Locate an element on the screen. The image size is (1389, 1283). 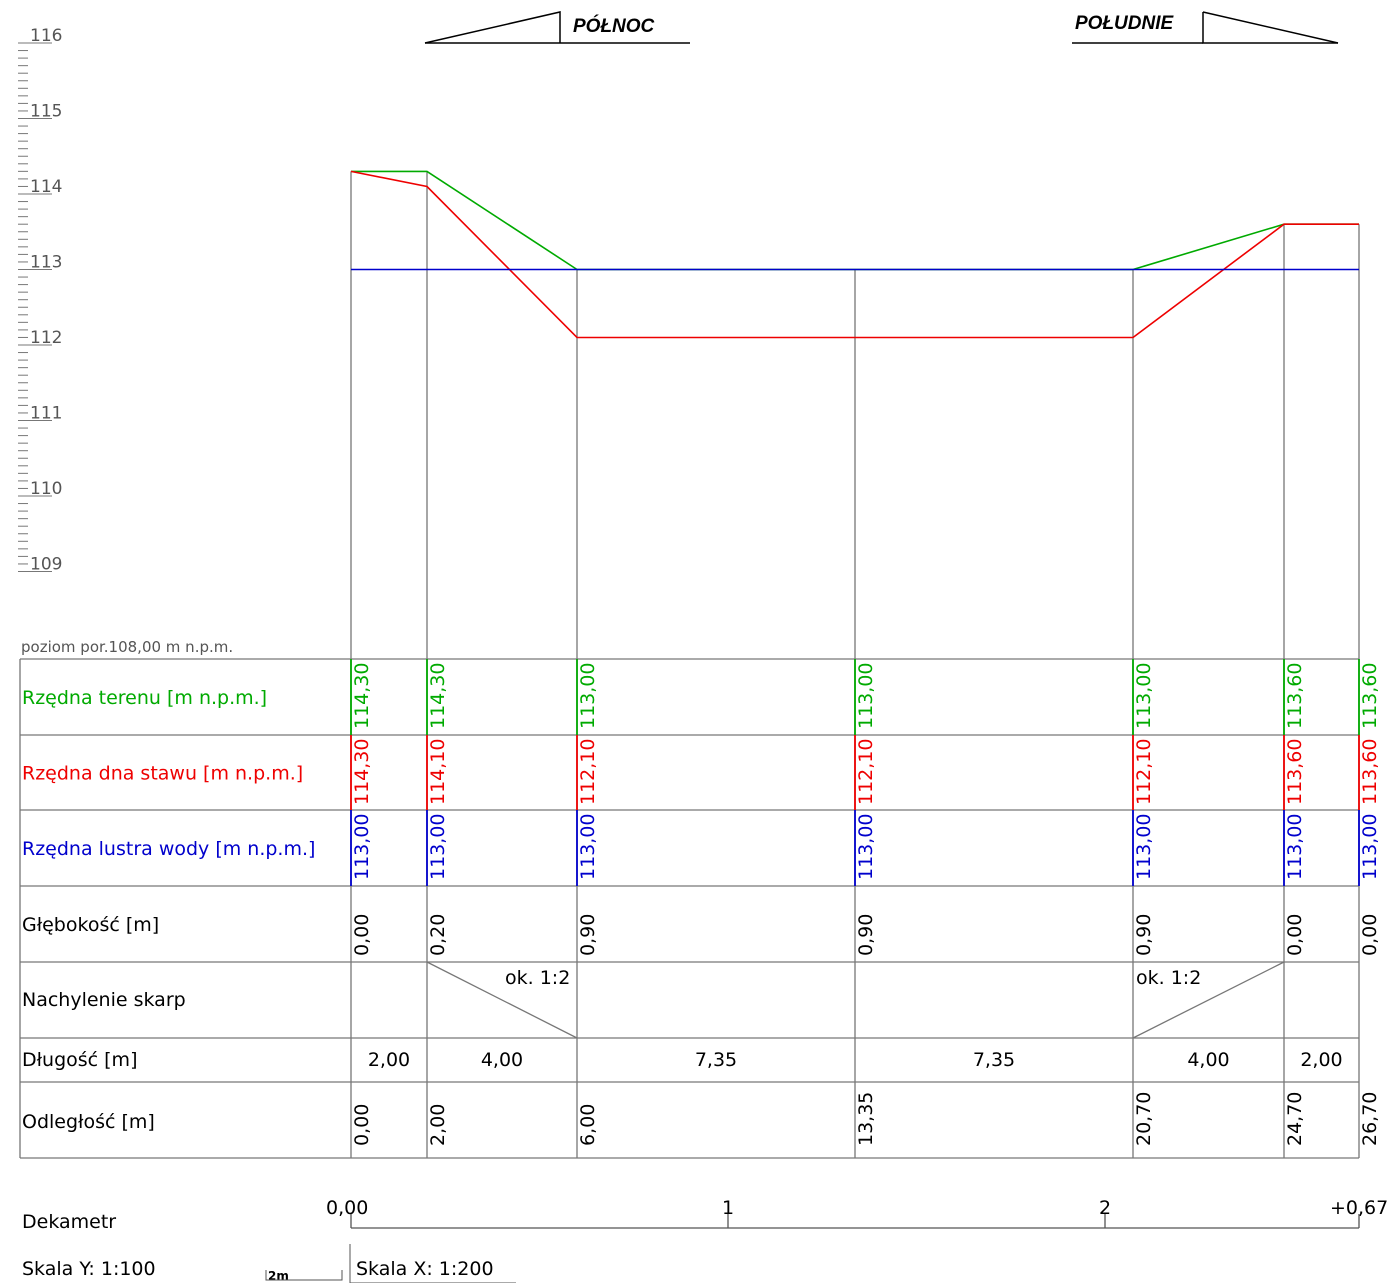
distance-value: 2,00 is located at coordinates (438, 1125).